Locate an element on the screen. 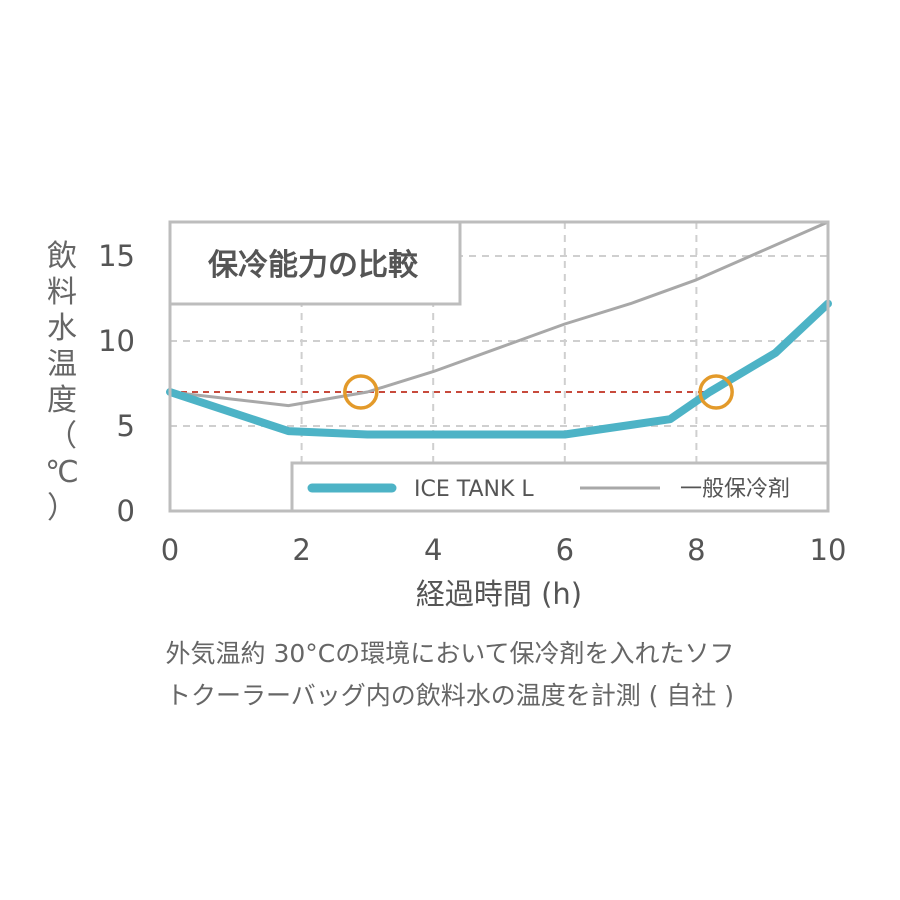 The height and width of the screenshot is (900, 900). caption-line-2: トクーラーバッグ内の飲料水の温度を計測 ( 自社 ) is located at coordinates (450, 695).